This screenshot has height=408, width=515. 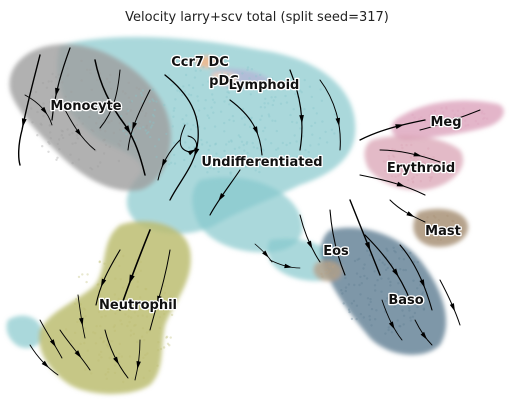 I want to click on cluster-label-pdc: pDC, so click(x=224, y=81).